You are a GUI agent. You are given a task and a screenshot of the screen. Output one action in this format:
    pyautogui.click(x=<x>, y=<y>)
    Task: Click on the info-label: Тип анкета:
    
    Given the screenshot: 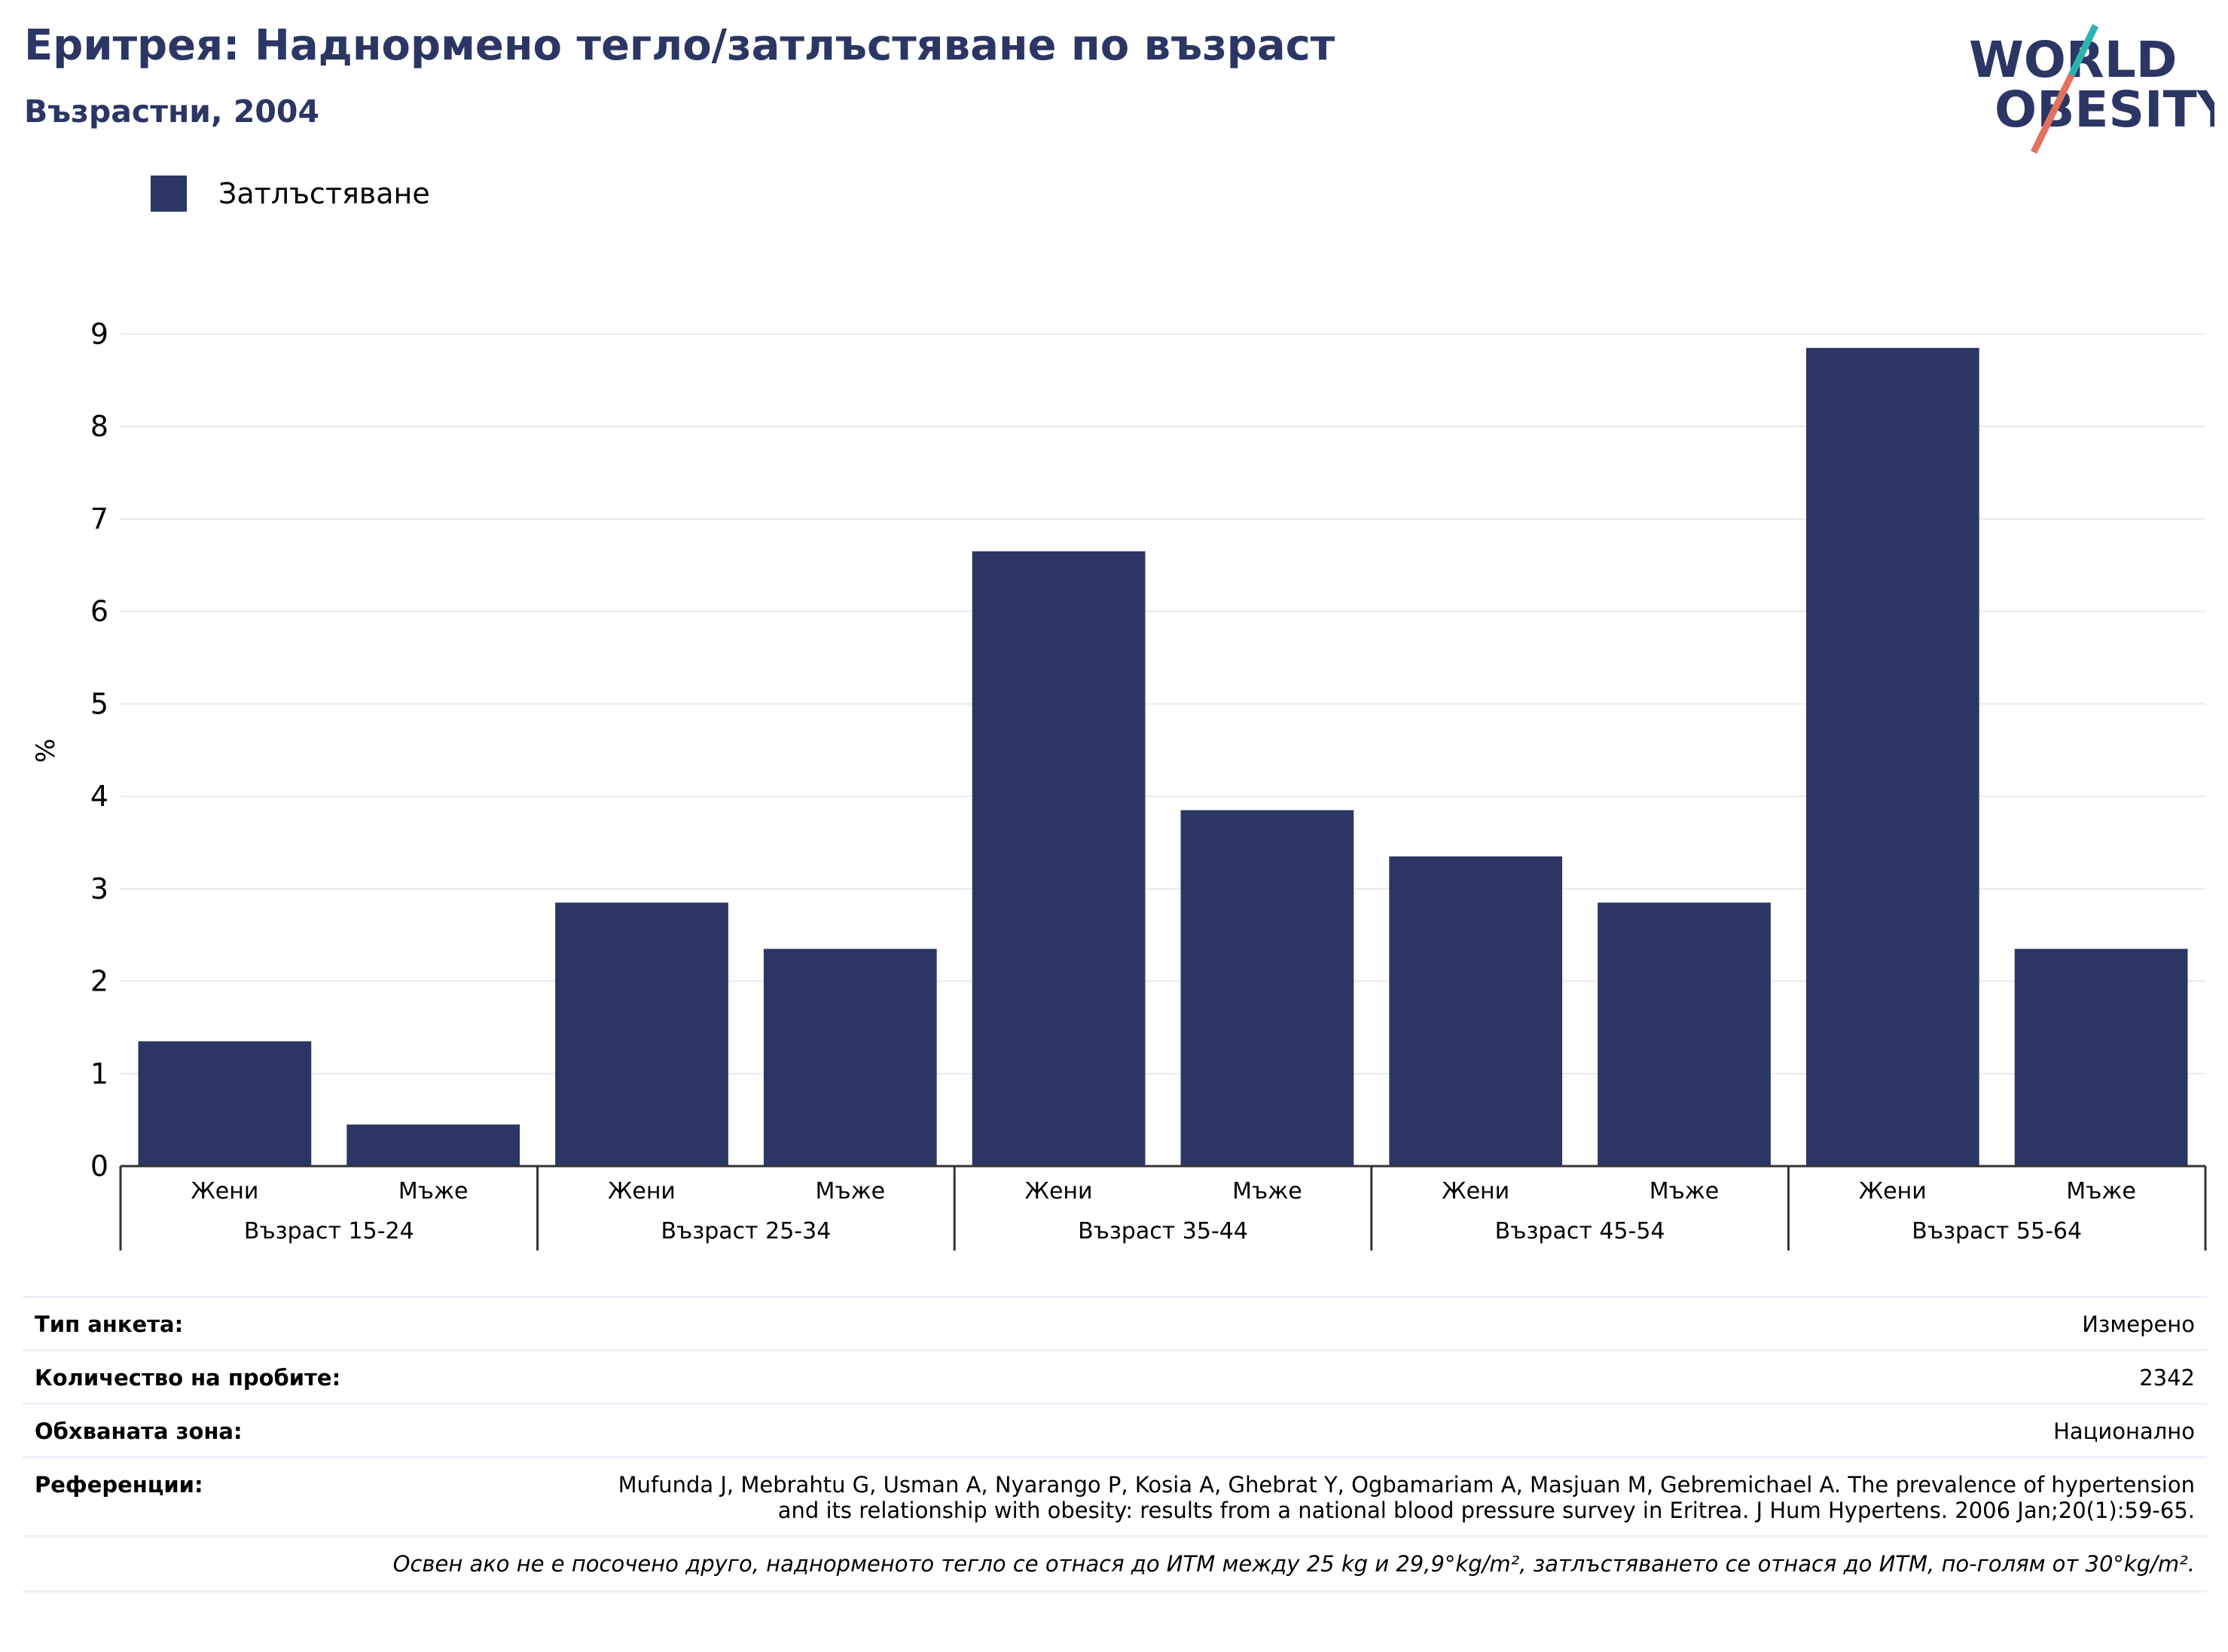 What is the action you would take?
    pyautogui.click(x=109, y=1324)
    